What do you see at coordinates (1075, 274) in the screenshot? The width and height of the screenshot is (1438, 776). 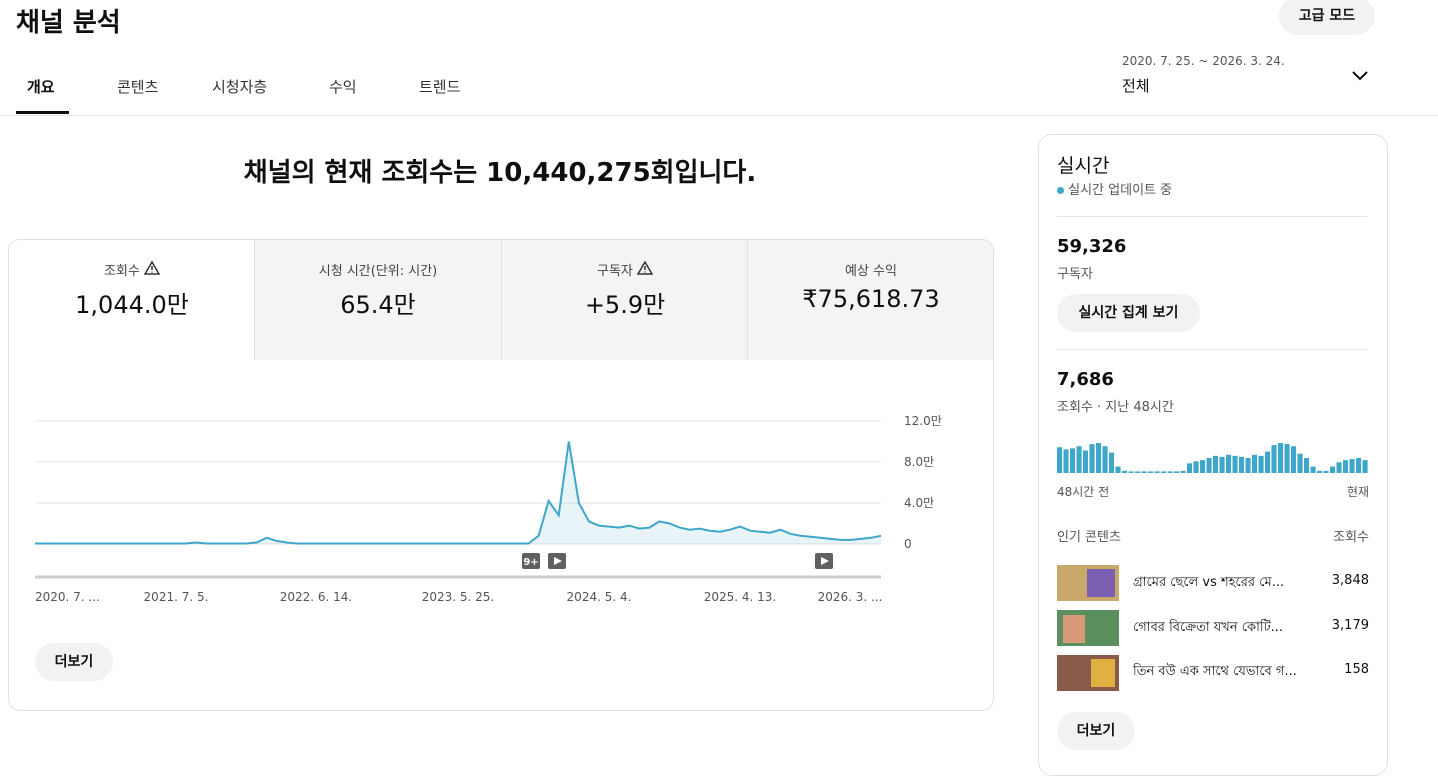 I see `subscriber-label: 구독자` at bounding box center [1075, 274].